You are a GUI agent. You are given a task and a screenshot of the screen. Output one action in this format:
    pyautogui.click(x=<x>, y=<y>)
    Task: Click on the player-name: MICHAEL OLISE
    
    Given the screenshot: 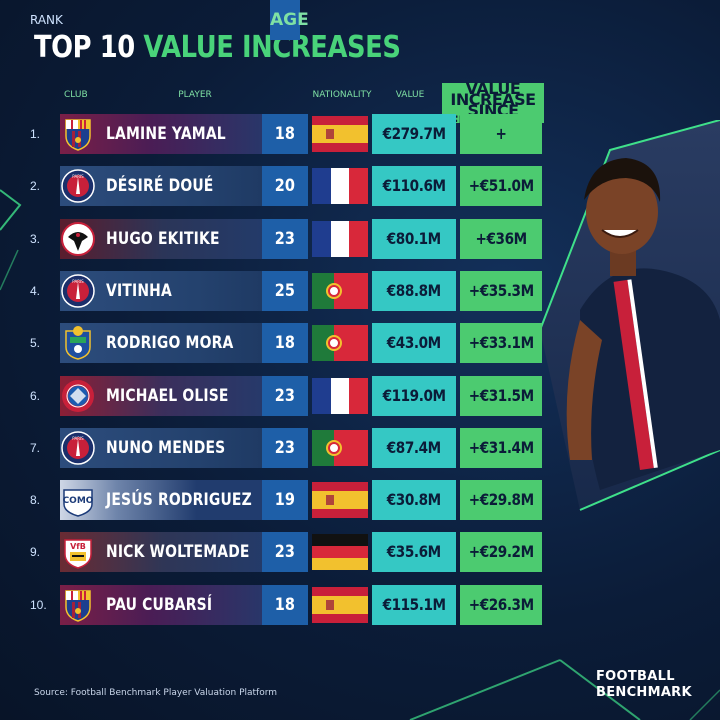 What is the action you would take?
    pyautogui.click(x=167, y=395)
    